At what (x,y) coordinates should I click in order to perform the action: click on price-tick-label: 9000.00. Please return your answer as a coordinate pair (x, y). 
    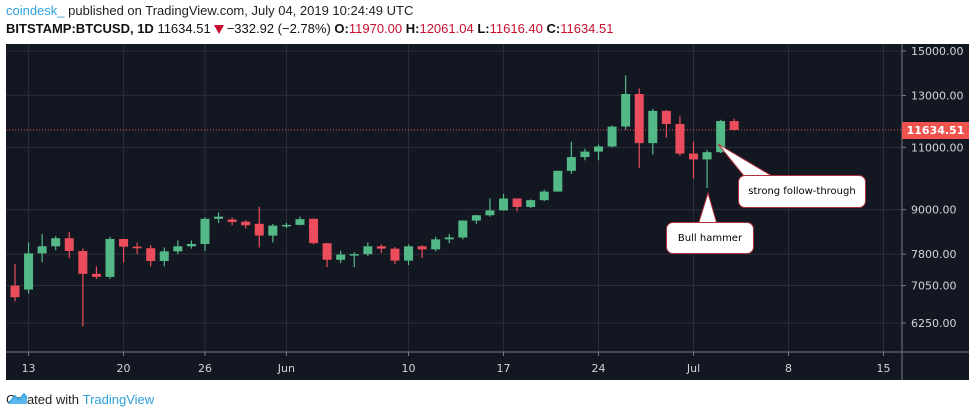
    Looking at the image, I should click on (934, 210).